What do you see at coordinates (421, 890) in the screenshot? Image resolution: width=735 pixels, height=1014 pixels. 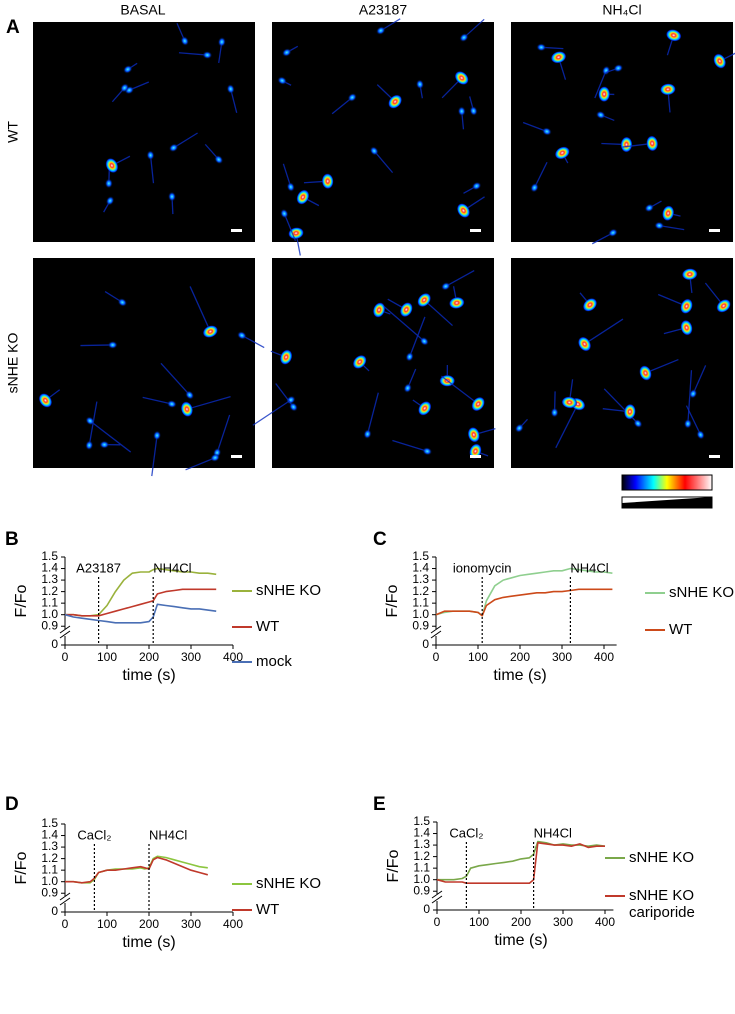 I see `y-tick-label: 0.9` at bounding box center [421, 890].